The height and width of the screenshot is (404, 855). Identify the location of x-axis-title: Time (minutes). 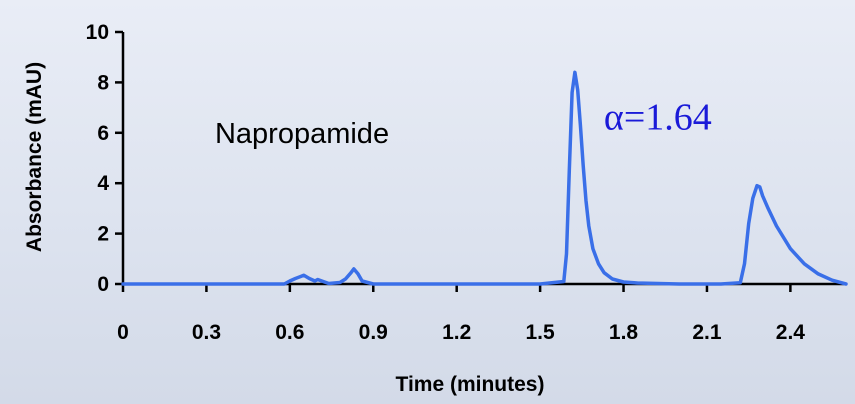
(470, 384).